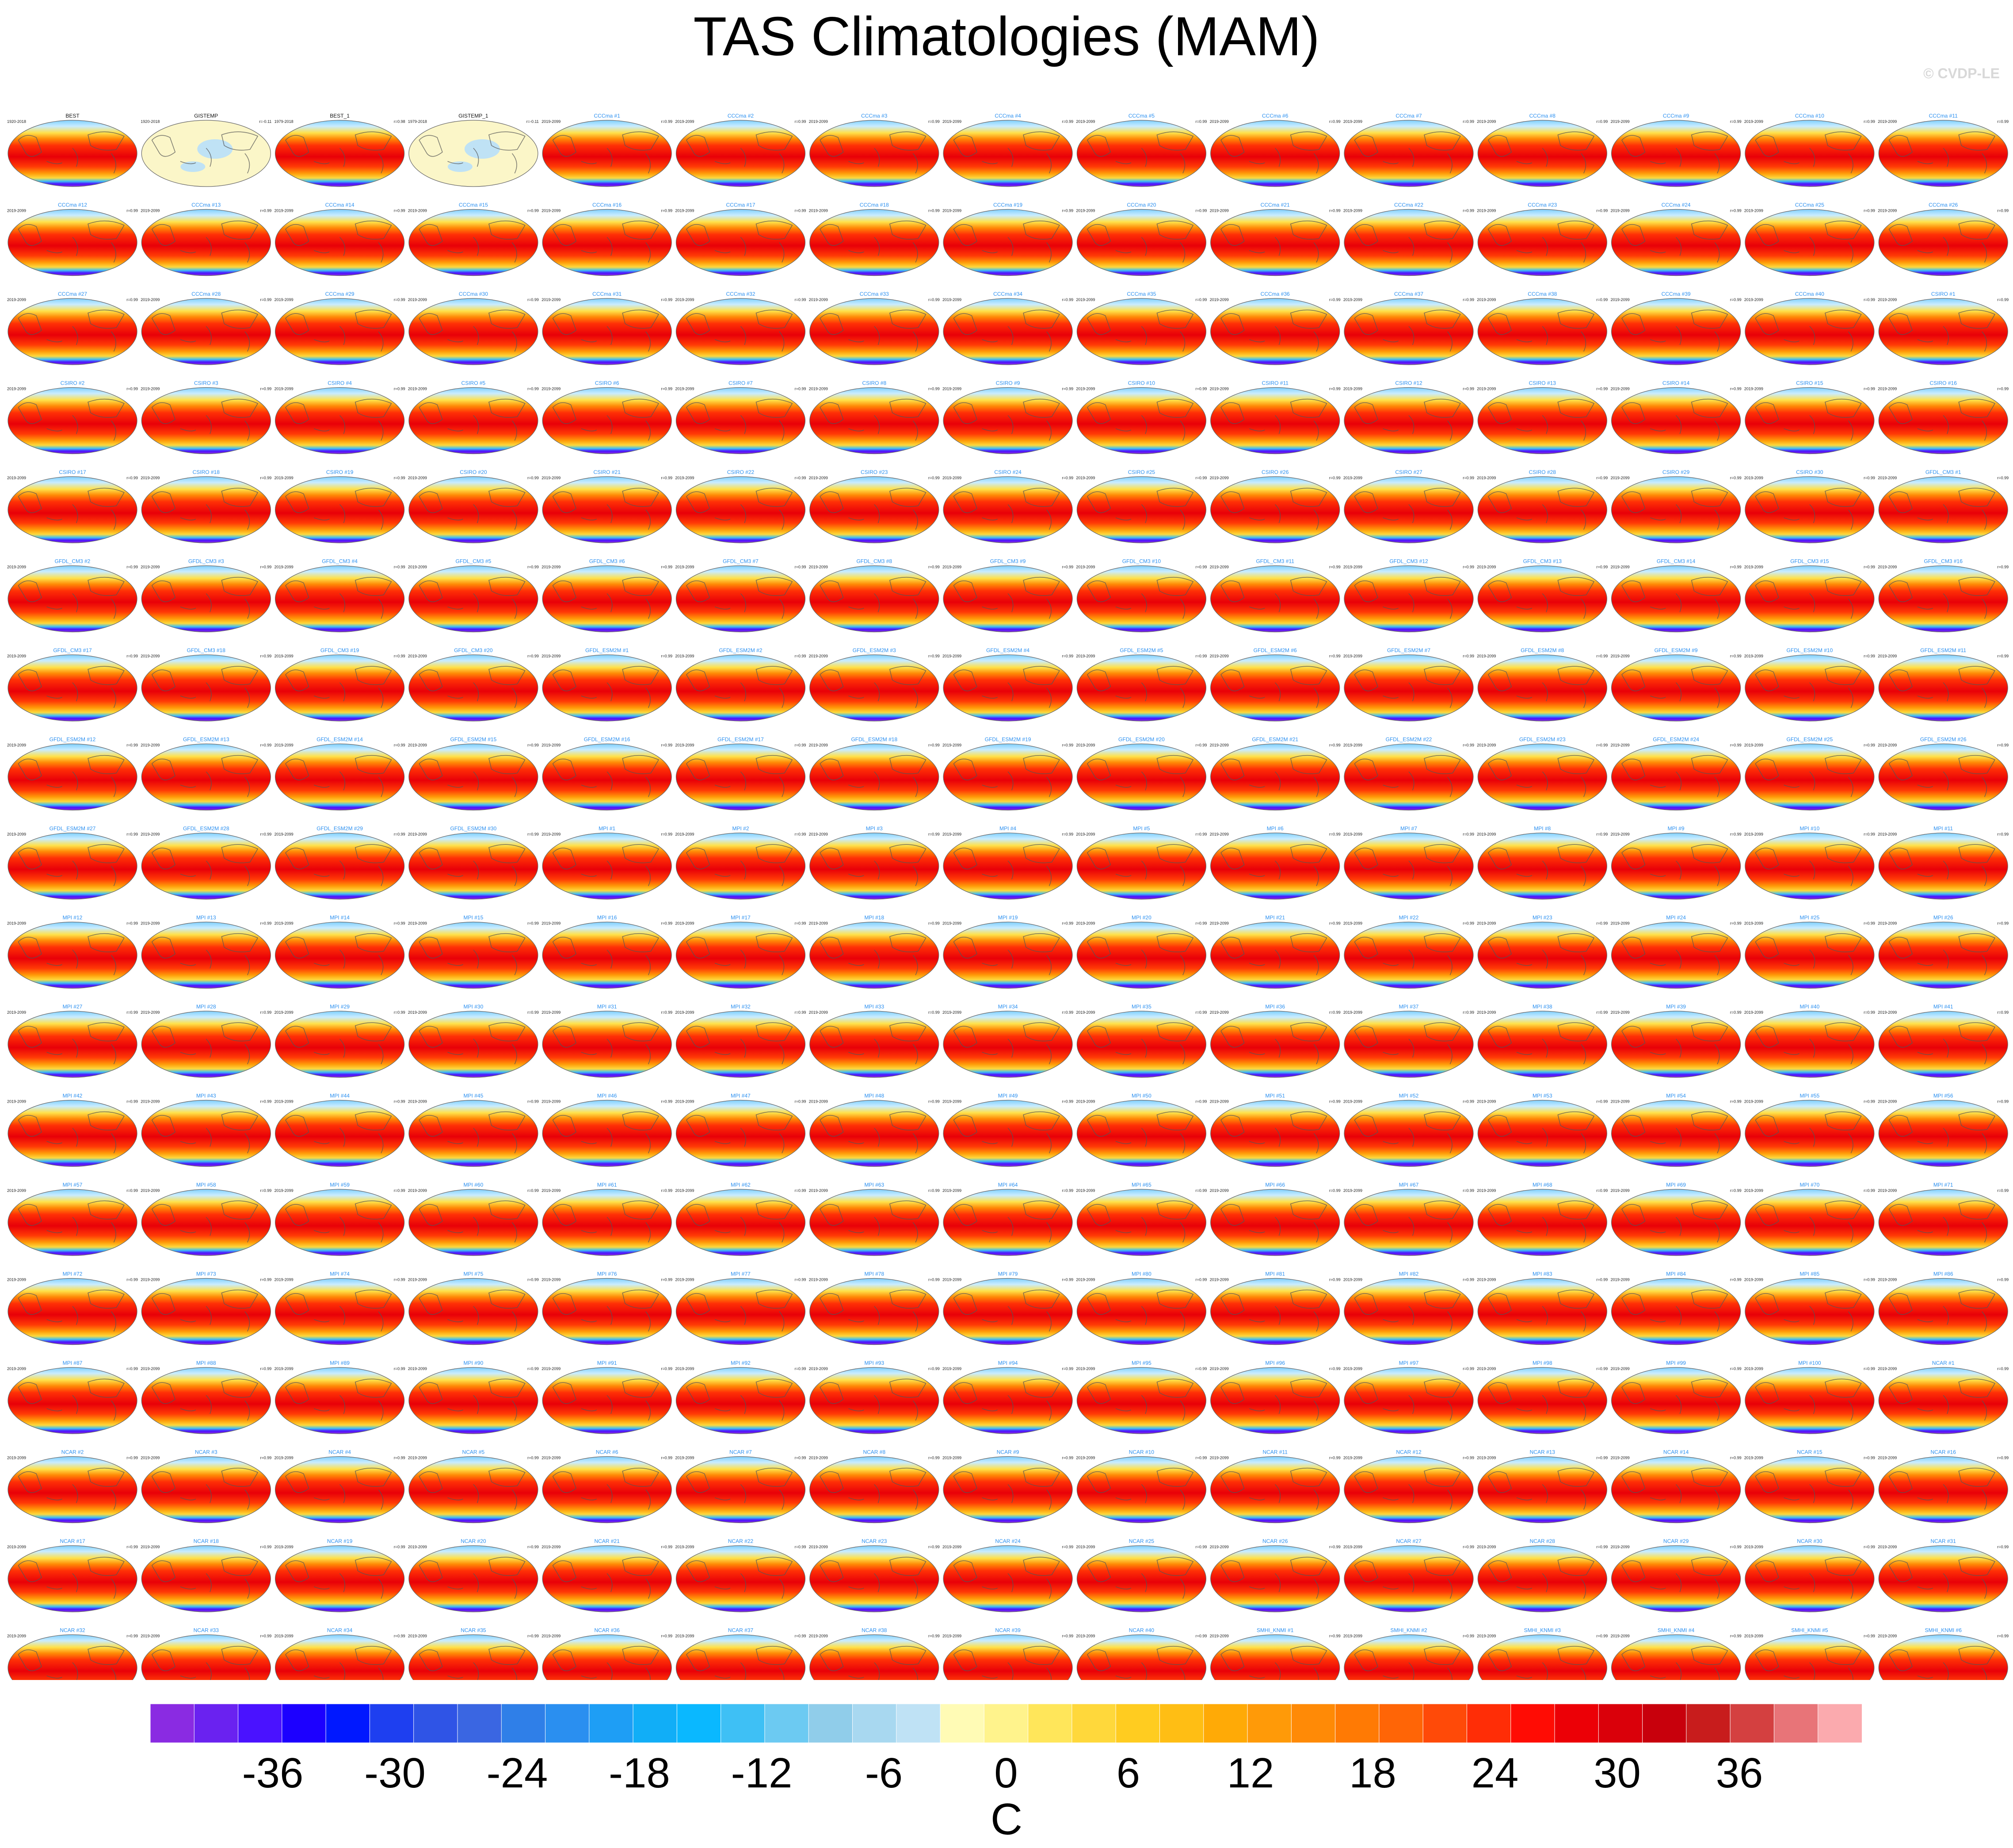  I want to click on panel-title: CCCma #5, so click(1141, 116).